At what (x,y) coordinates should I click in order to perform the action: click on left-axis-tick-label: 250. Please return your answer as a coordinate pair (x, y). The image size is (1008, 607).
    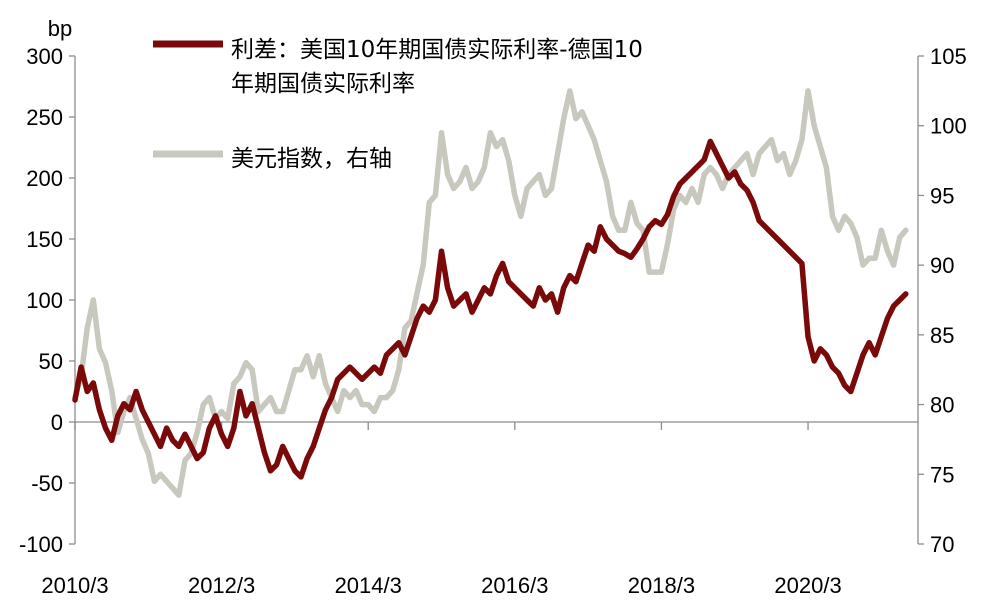
    Looking at the image, I should click on (44, 117).